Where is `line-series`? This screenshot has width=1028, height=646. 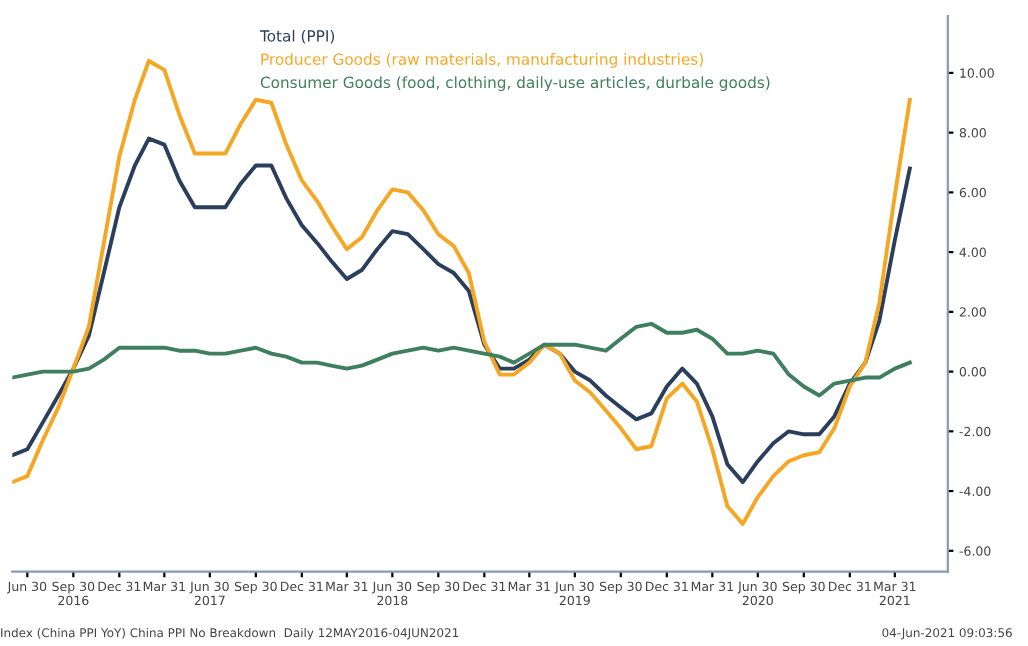 line-series is located at coordinates (462, 359).